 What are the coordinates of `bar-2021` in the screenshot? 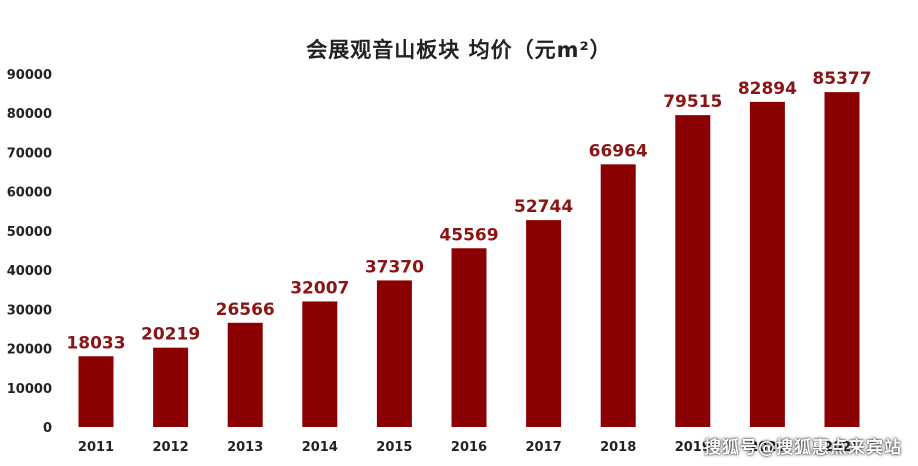 It's located at (842, 259).